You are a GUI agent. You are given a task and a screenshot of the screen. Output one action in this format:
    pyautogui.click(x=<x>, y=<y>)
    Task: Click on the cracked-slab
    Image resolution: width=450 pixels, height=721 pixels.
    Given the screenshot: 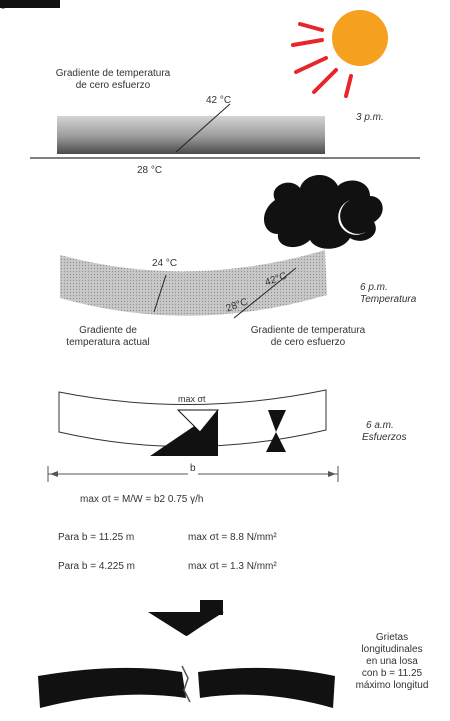 What is the action you would take?
    pyautogui.click(x=186, y=686)
    